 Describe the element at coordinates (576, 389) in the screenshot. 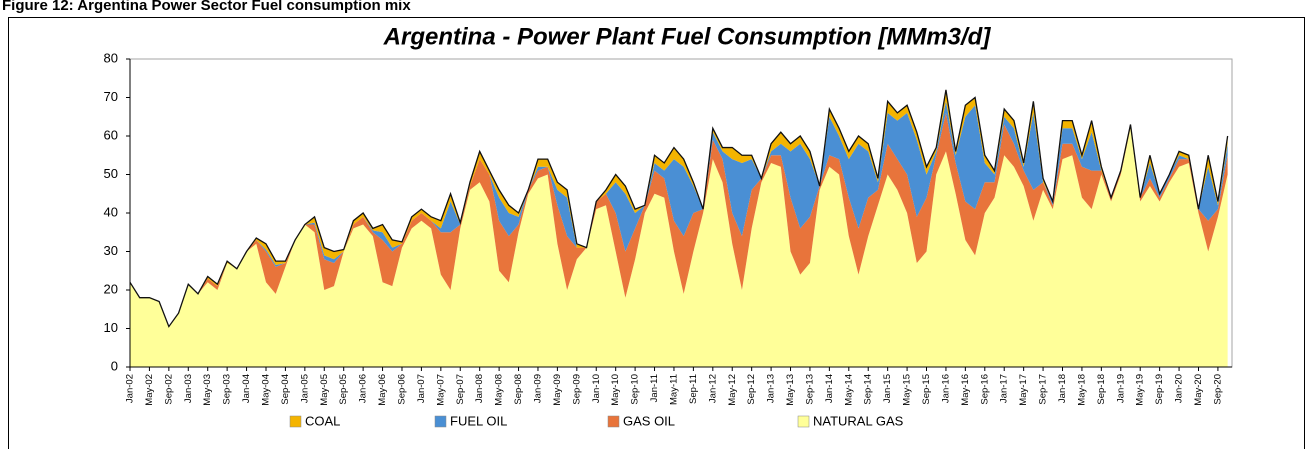

I see `x-tick-label: Sep-09` at that location.